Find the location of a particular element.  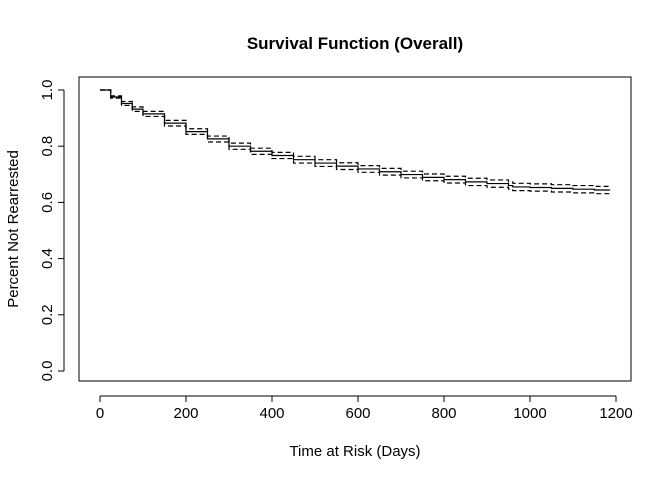

y-tick-label: 0.6 is located at coordinates (47, 202).